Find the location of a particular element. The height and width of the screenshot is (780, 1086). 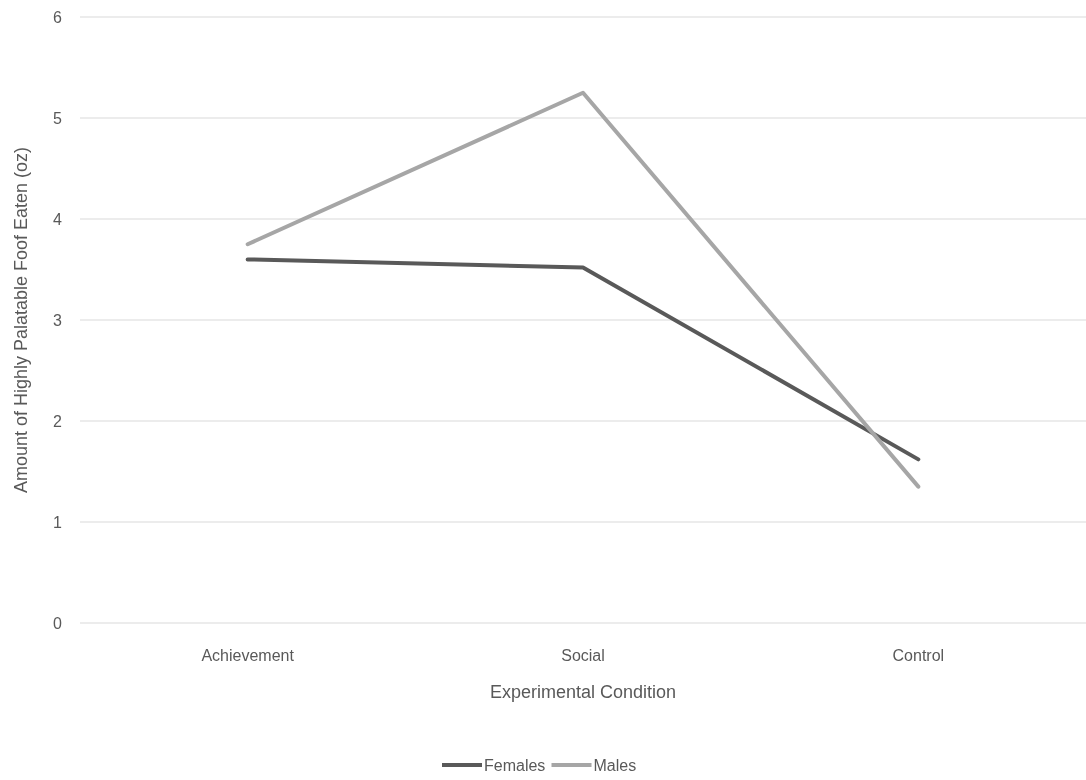

x-tick-label: Social is located at coordinates (583, 655).